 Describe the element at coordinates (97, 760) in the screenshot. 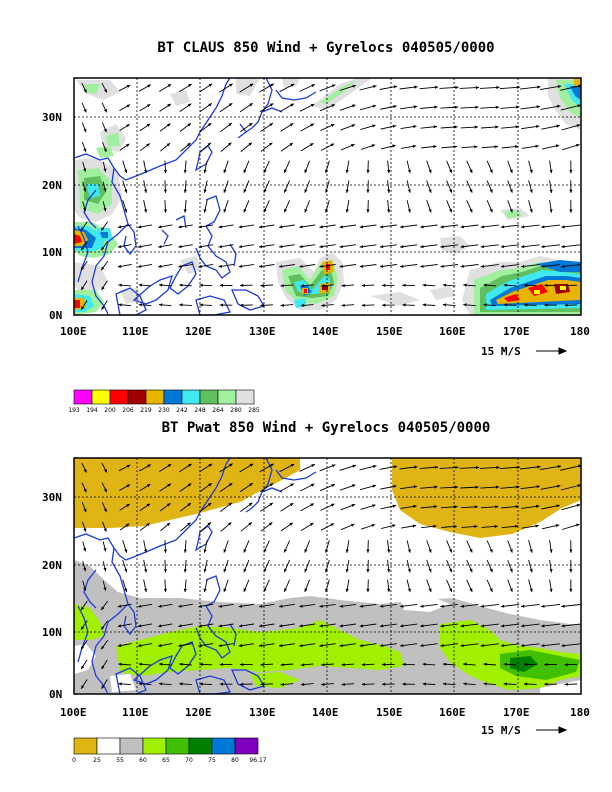

I see `colorbar-label: 25` at that location.